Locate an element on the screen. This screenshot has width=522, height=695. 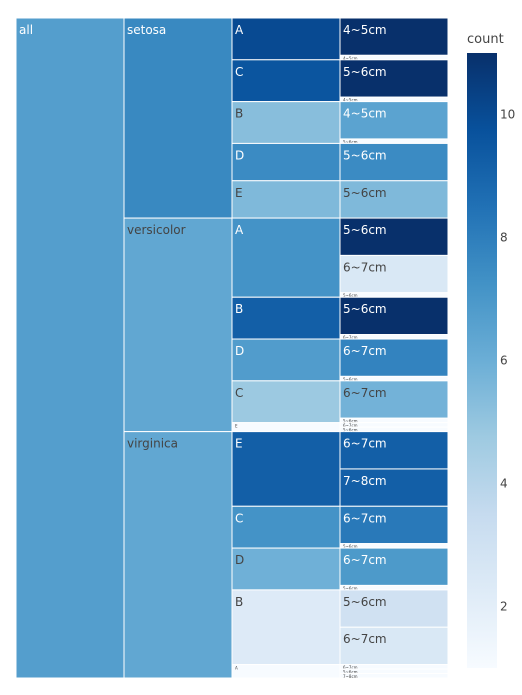
colorbar-tick-6: 6 is located at coordinates (504, 361).